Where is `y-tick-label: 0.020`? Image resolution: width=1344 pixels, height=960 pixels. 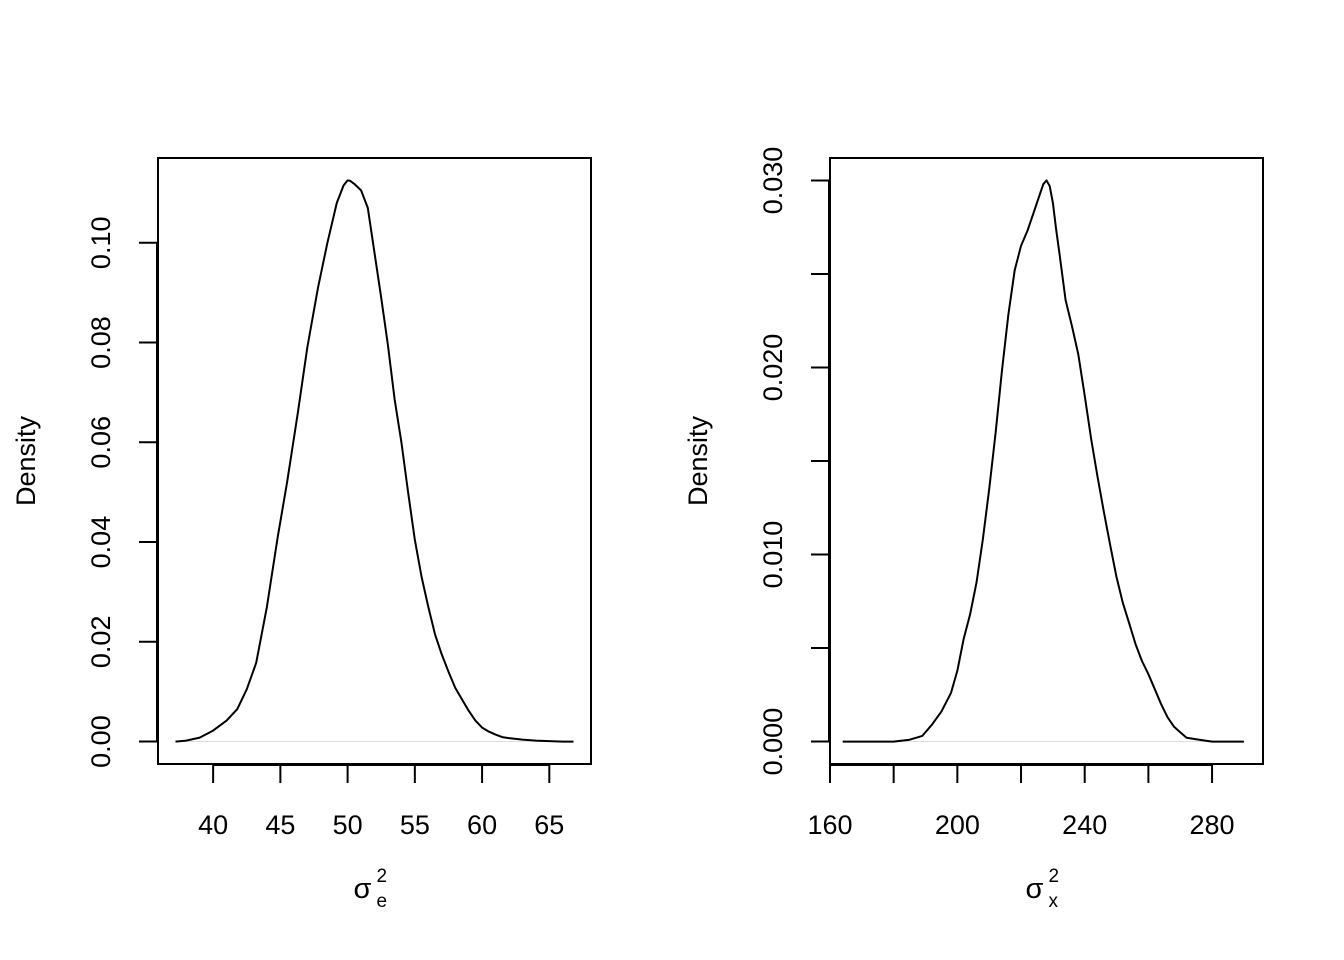 y-tick-label: 0.020 is located at coordinates (773, 368).